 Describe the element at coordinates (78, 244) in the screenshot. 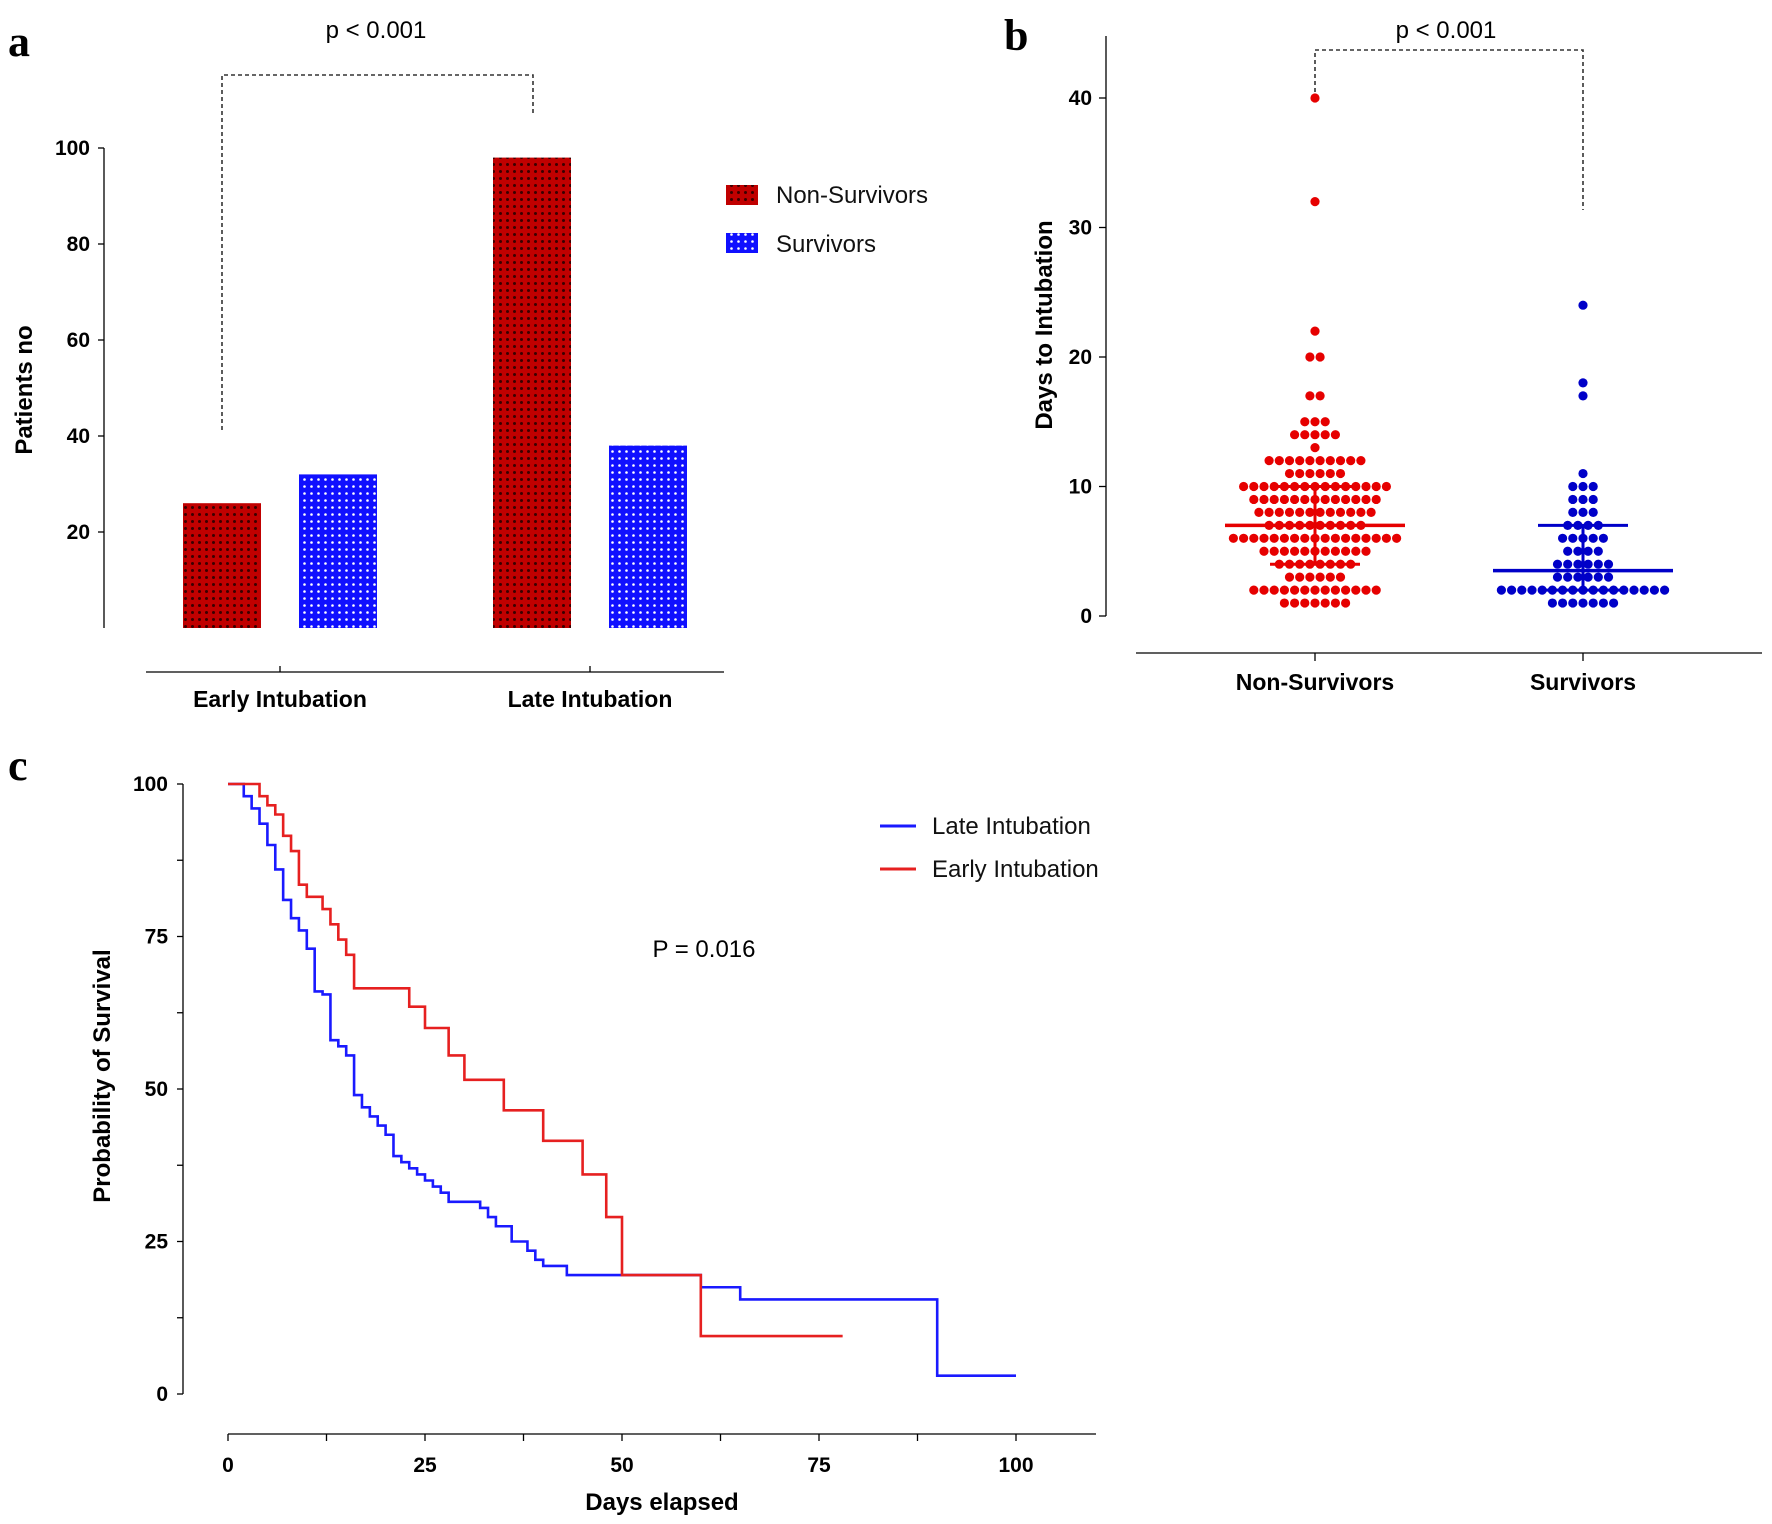

I see `panel-a-y-tick-label: 80` at that location.